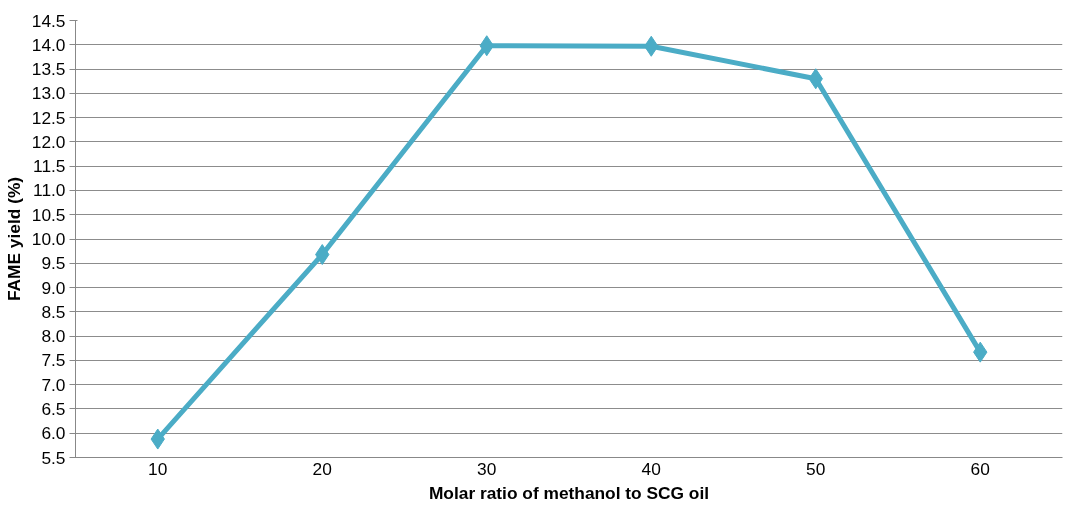 Image resolution: width=1067 pixels, height=505 pixels. I want to click on x-tick-label: 20, so click(322, 468).